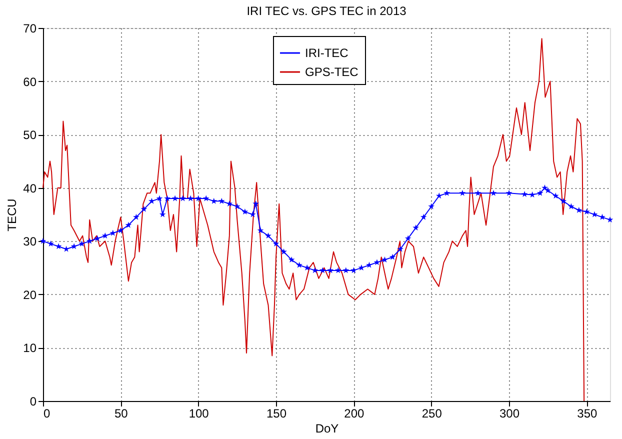 The width and height of the screenshot is (622, 439). I want to click on y-axis-title: TECU, so click(12, 215).